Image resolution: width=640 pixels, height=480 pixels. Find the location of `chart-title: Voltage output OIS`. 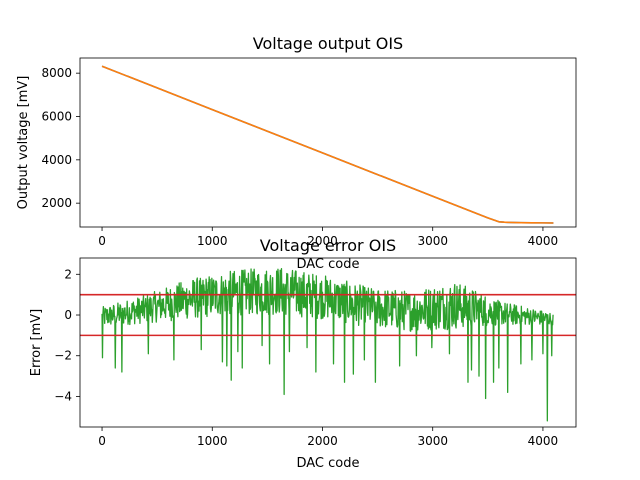

chart-title: Voltage output OIS is located at coordinates (328, 43).